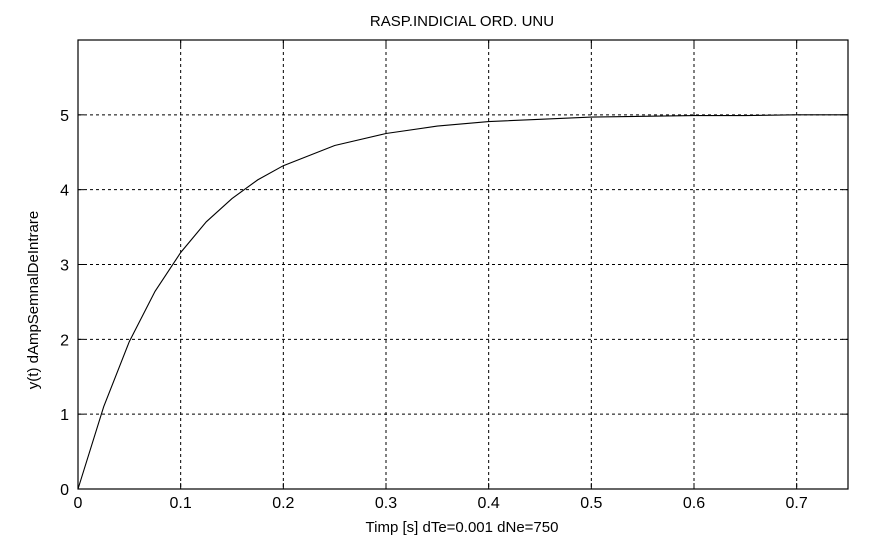  I want to click on x-tick-label: 0.2, so click(283, 503).